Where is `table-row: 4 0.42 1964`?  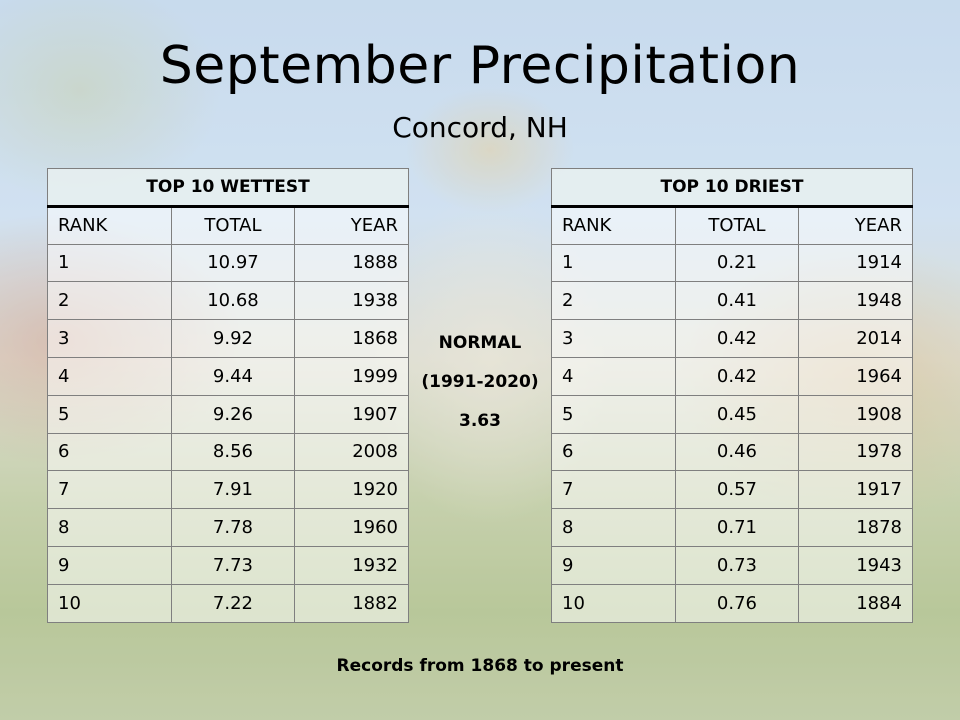
table-row: 4 0.42 1964 is located at coordinates (732, 376).